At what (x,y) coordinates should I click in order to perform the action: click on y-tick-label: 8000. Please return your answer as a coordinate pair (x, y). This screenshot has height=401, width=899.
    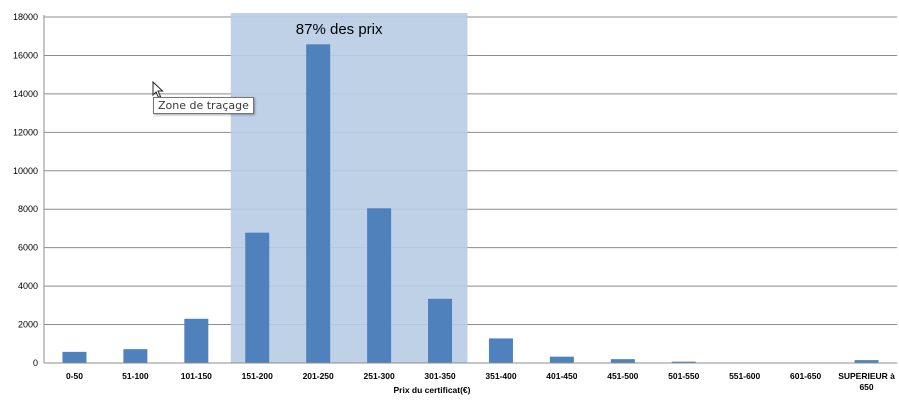
    Looking at the image, I should click on (28, 209).